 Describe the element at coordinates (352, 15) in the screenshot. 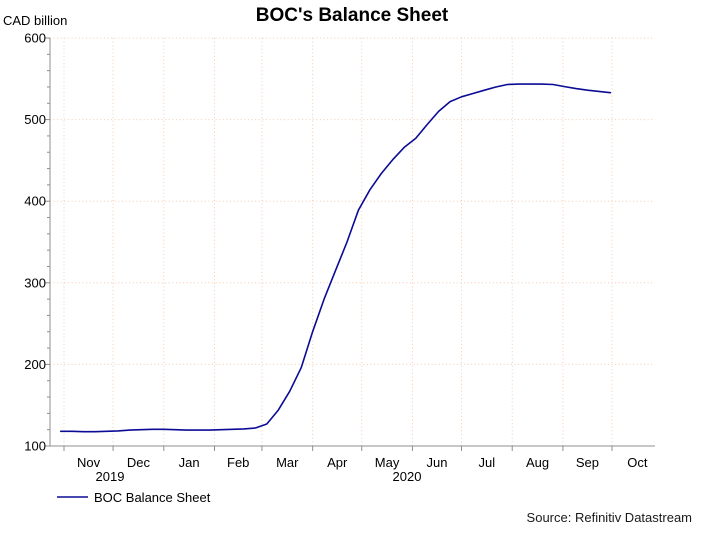

I see `chart-title: BOC's Balance Sheet` at that location.